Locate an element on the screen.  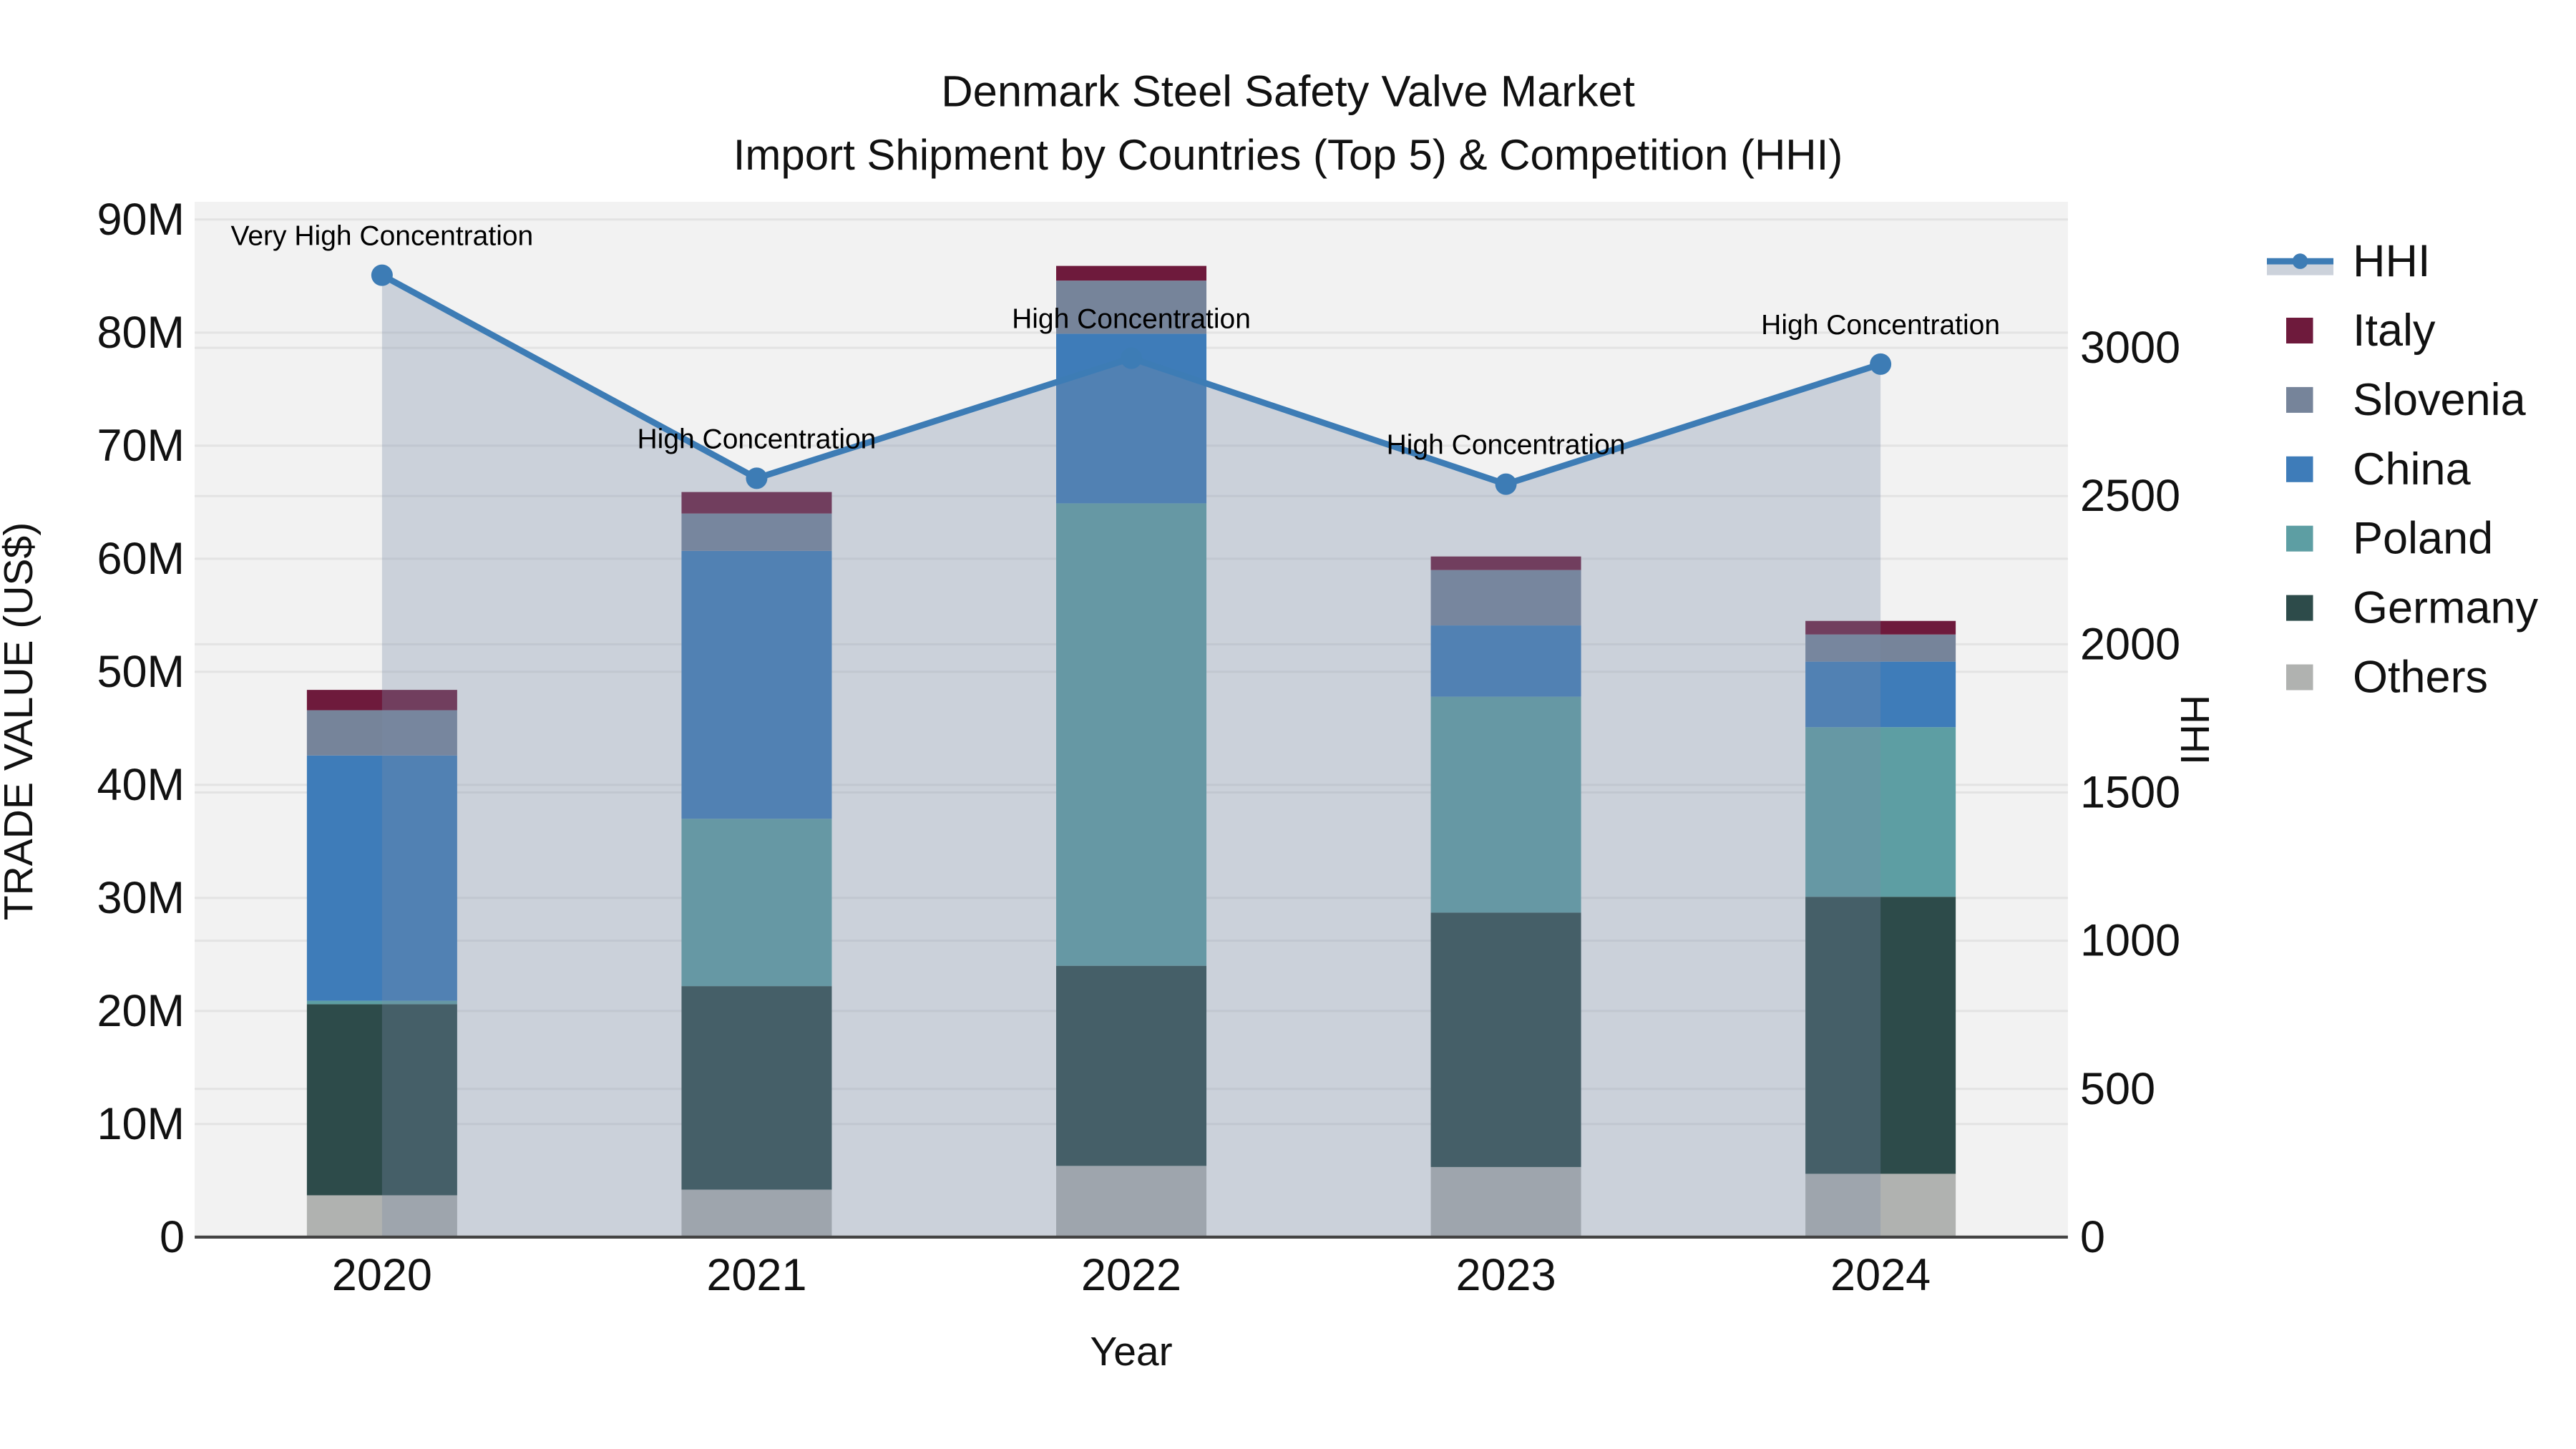
legend-label-china: China is located at coordinates (2412, 469).